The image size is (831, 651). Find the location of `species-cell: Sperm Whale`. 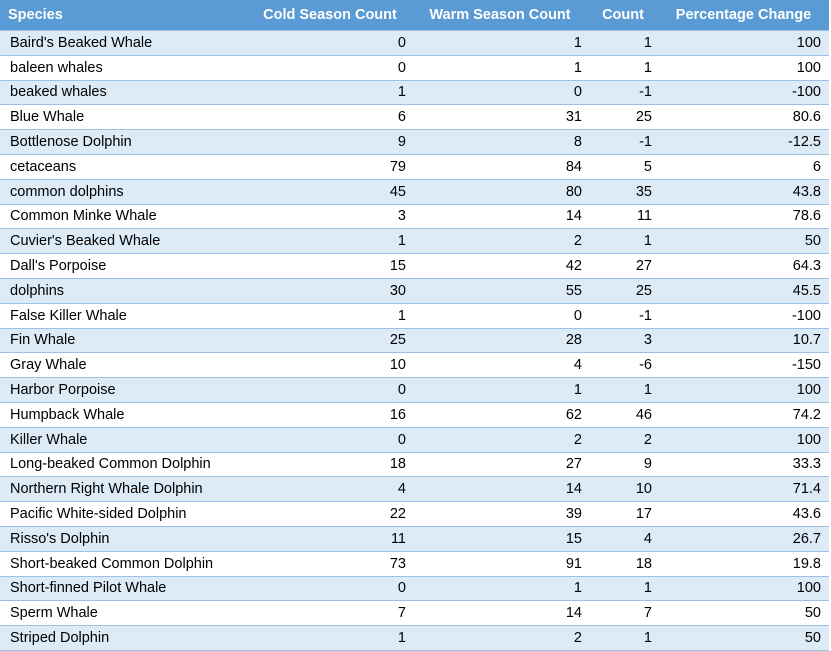

species-cell: Sperm Whale is located at coordinates (124, 613).